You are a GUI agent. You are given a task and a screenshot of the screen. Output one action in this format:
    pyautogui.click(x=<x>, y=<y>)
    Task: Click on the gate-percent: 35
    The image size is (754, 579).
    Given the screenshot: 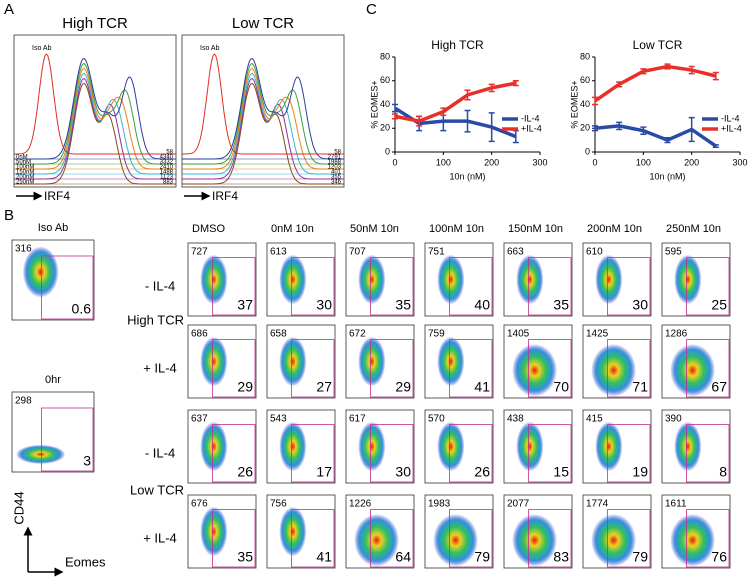 What is the action you would take?
    pyautogui.click(x=561, y=305)
    